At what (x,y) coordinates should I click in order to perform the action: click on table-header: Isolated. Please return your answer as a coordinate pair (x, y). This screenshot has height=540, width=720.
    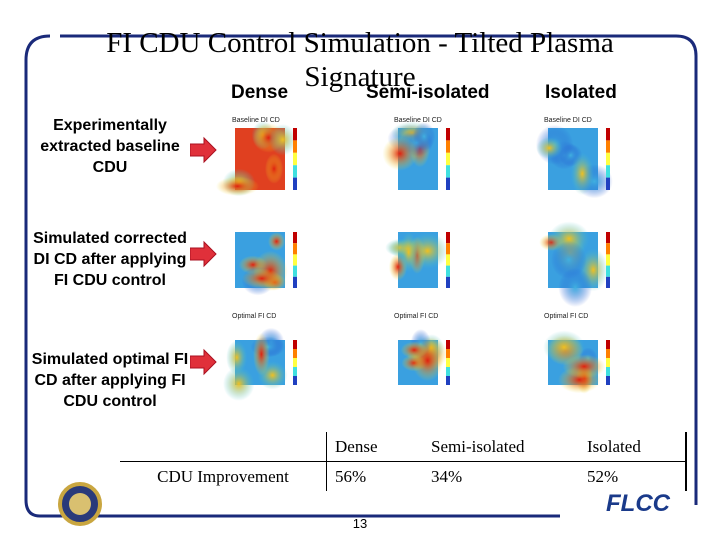
    Looking at the image, I should click on (633, 447).